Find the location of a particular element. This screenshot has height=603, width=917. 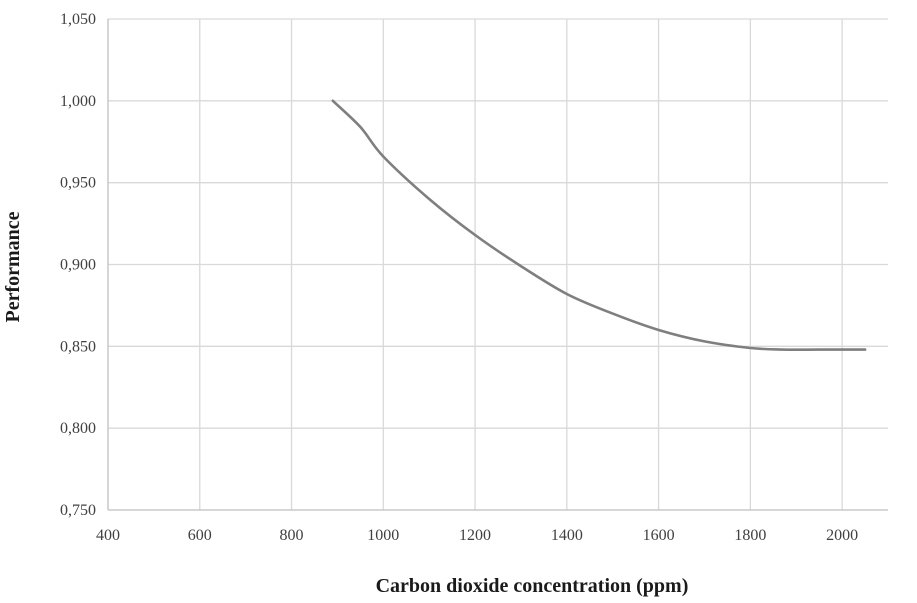

y-tick-label: 0,850 is located at coordinates (78, 346).